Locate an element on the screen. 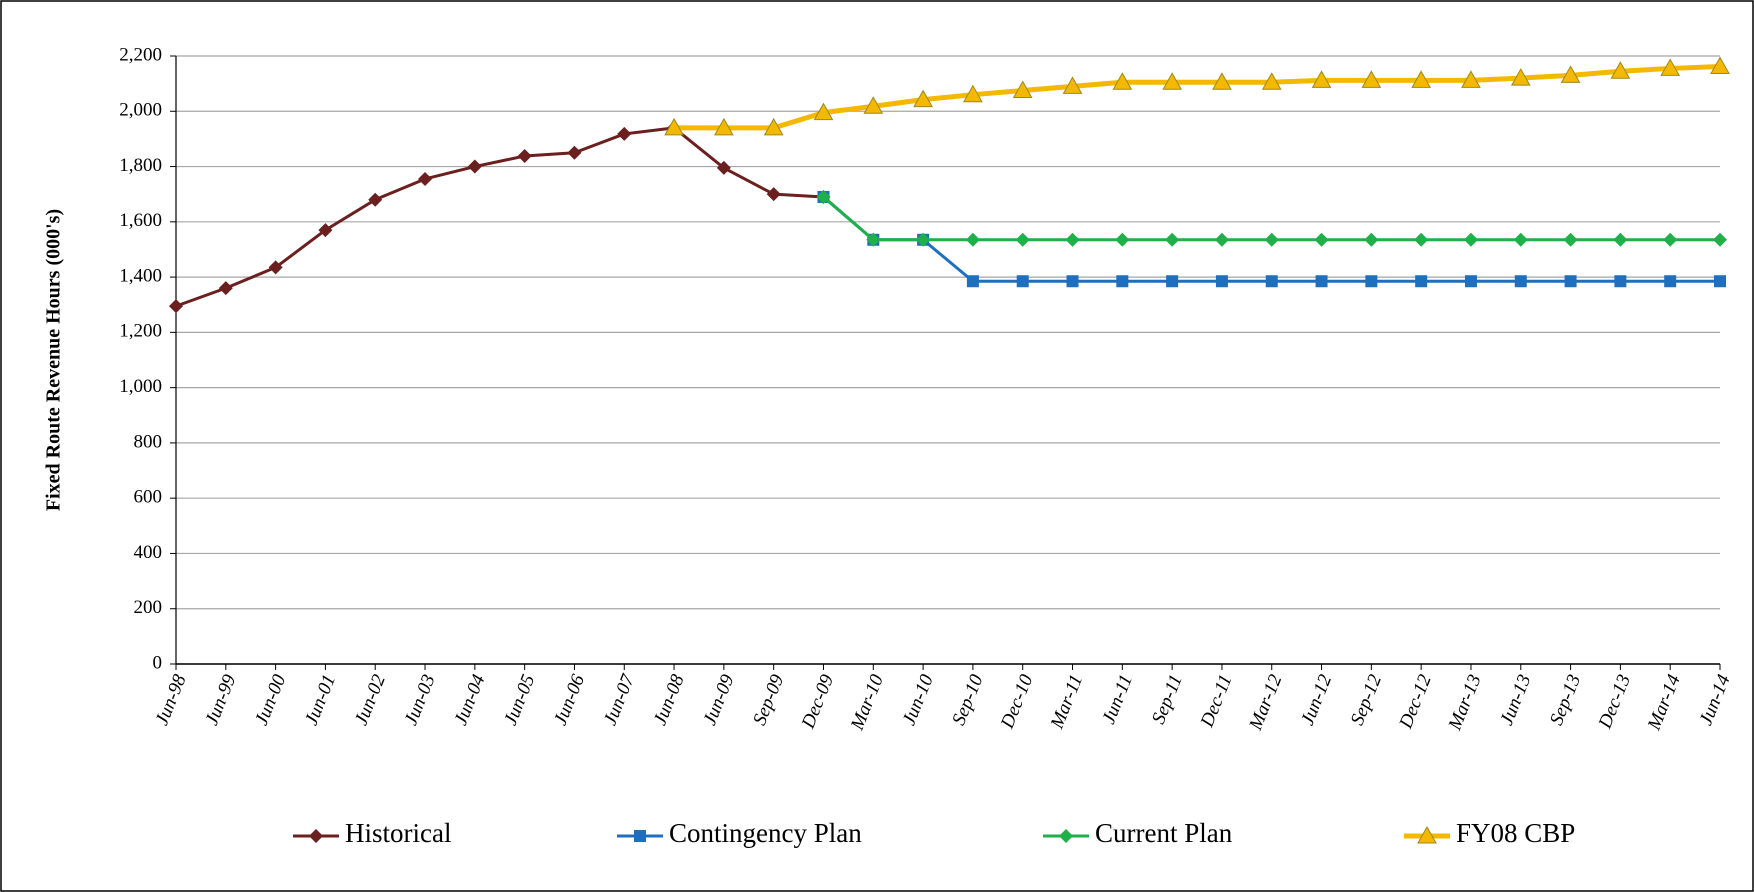 This screenshot has width=1754, height=892. y-tick-label: 1,400 is located at coordinates (140, 275).